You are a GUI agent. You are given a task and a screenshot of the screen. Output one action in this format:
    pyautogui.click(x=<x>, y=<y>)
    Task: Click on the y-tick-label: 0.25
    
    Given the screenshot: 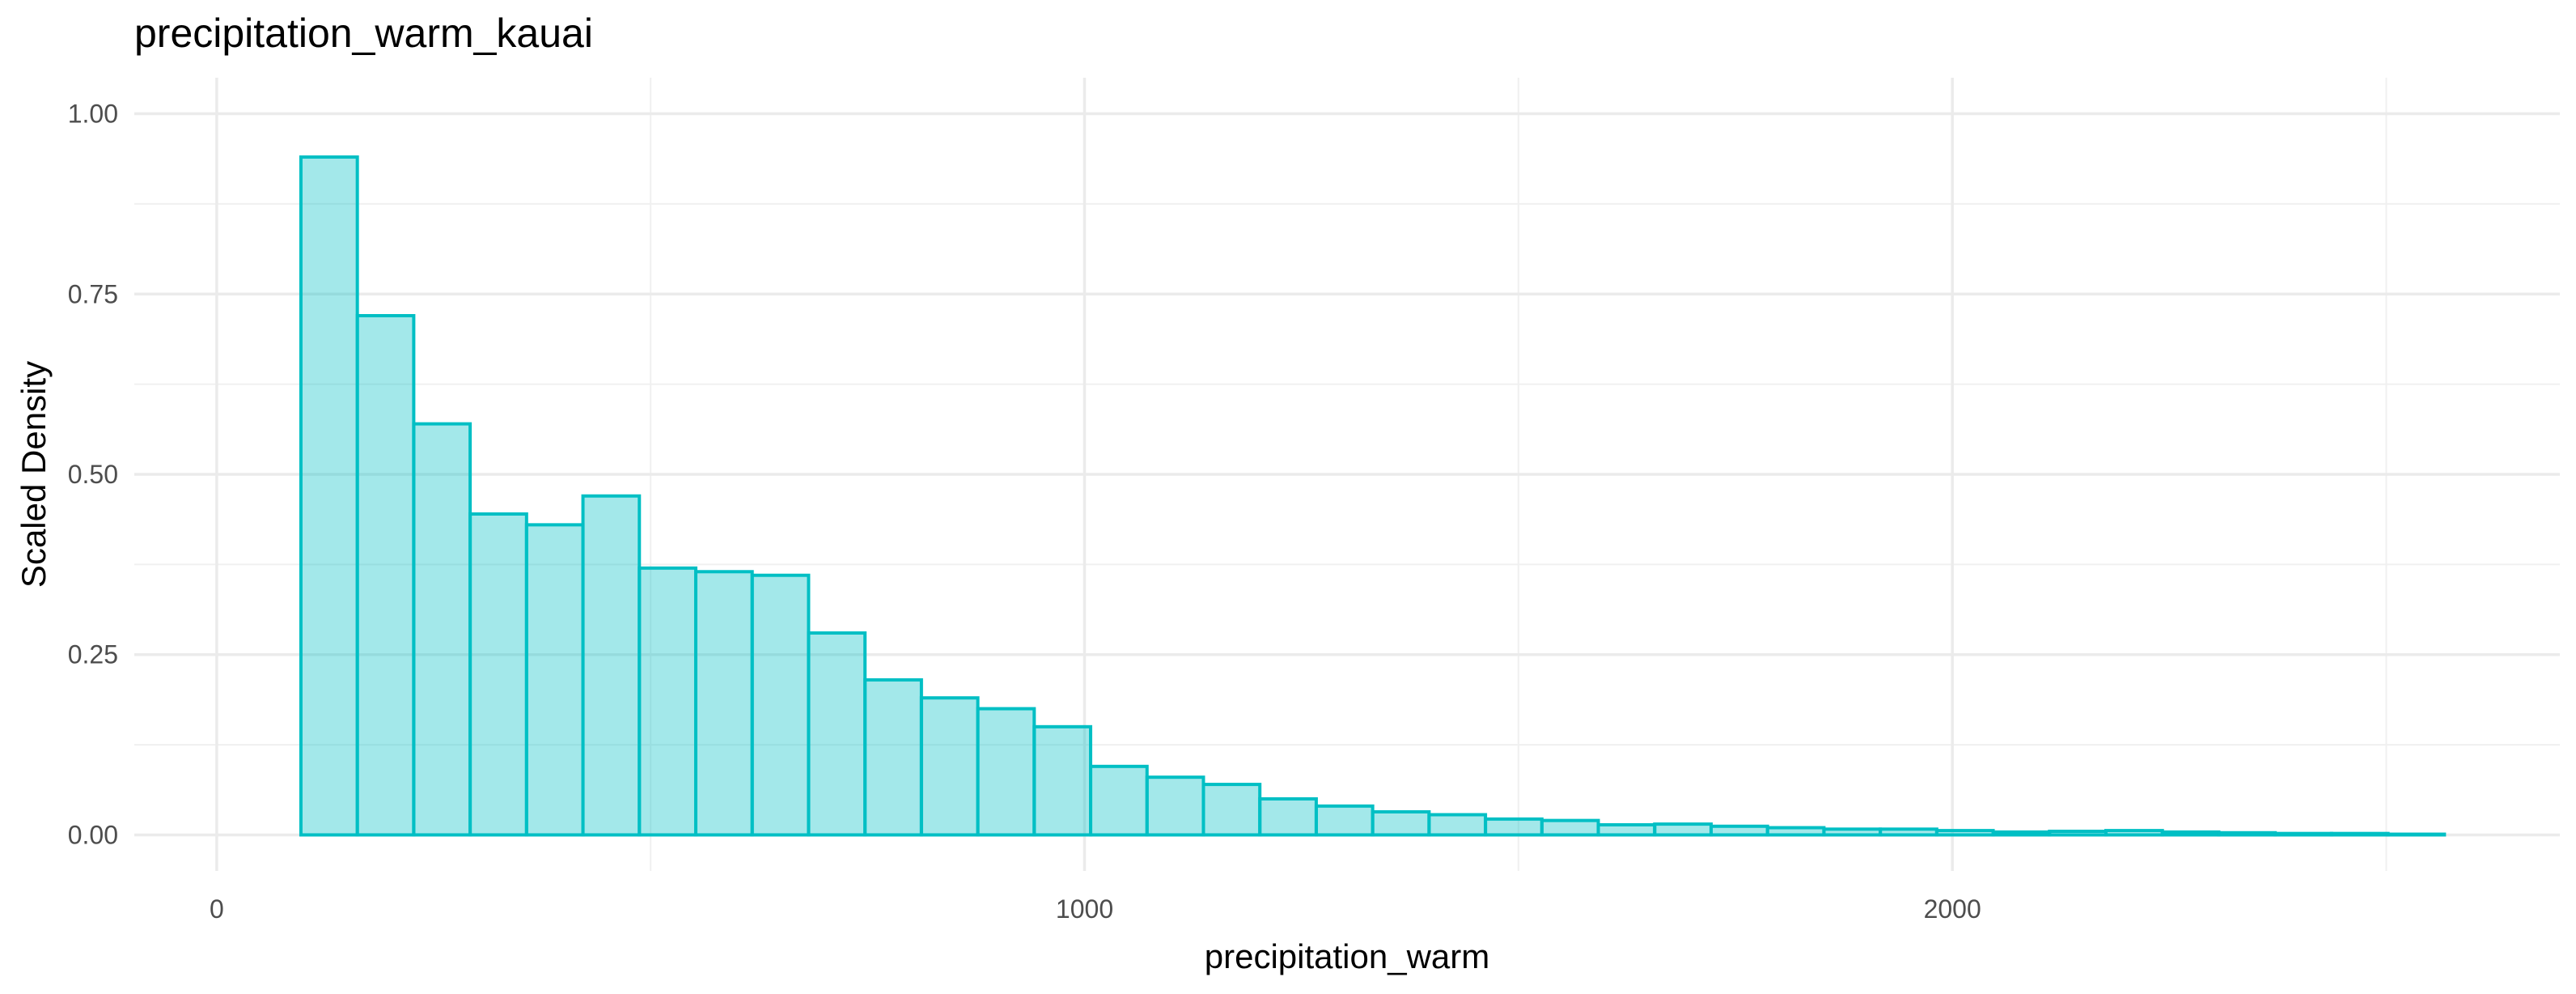 What is the action you would take?
    pyautogui.click(x=93, y=654)
    